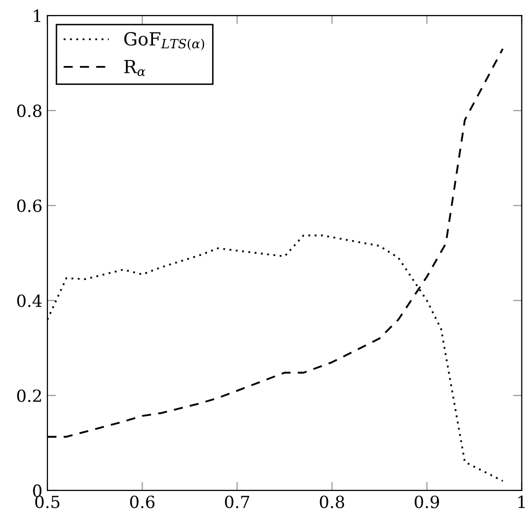 This screenshot has height=519, width=527. Describe the element at coordinates (47, 502) in the screenshot. I see `x-tick-label: 0.5` at that location.